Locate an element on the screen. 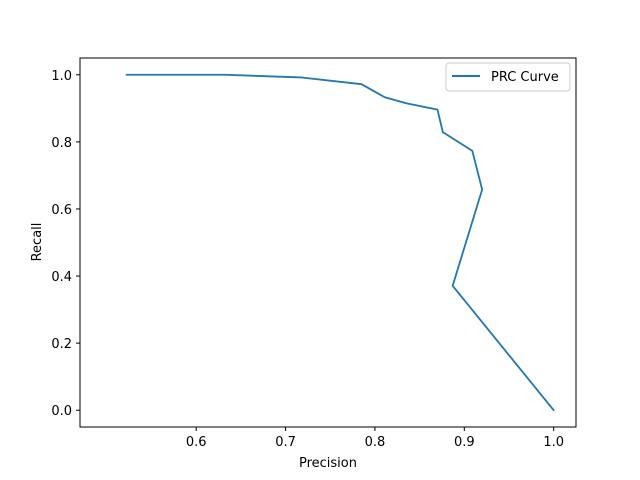 The width and height of the screenshot is (640, 480). legend: PRC Curve is located at coordinates (508, 77).